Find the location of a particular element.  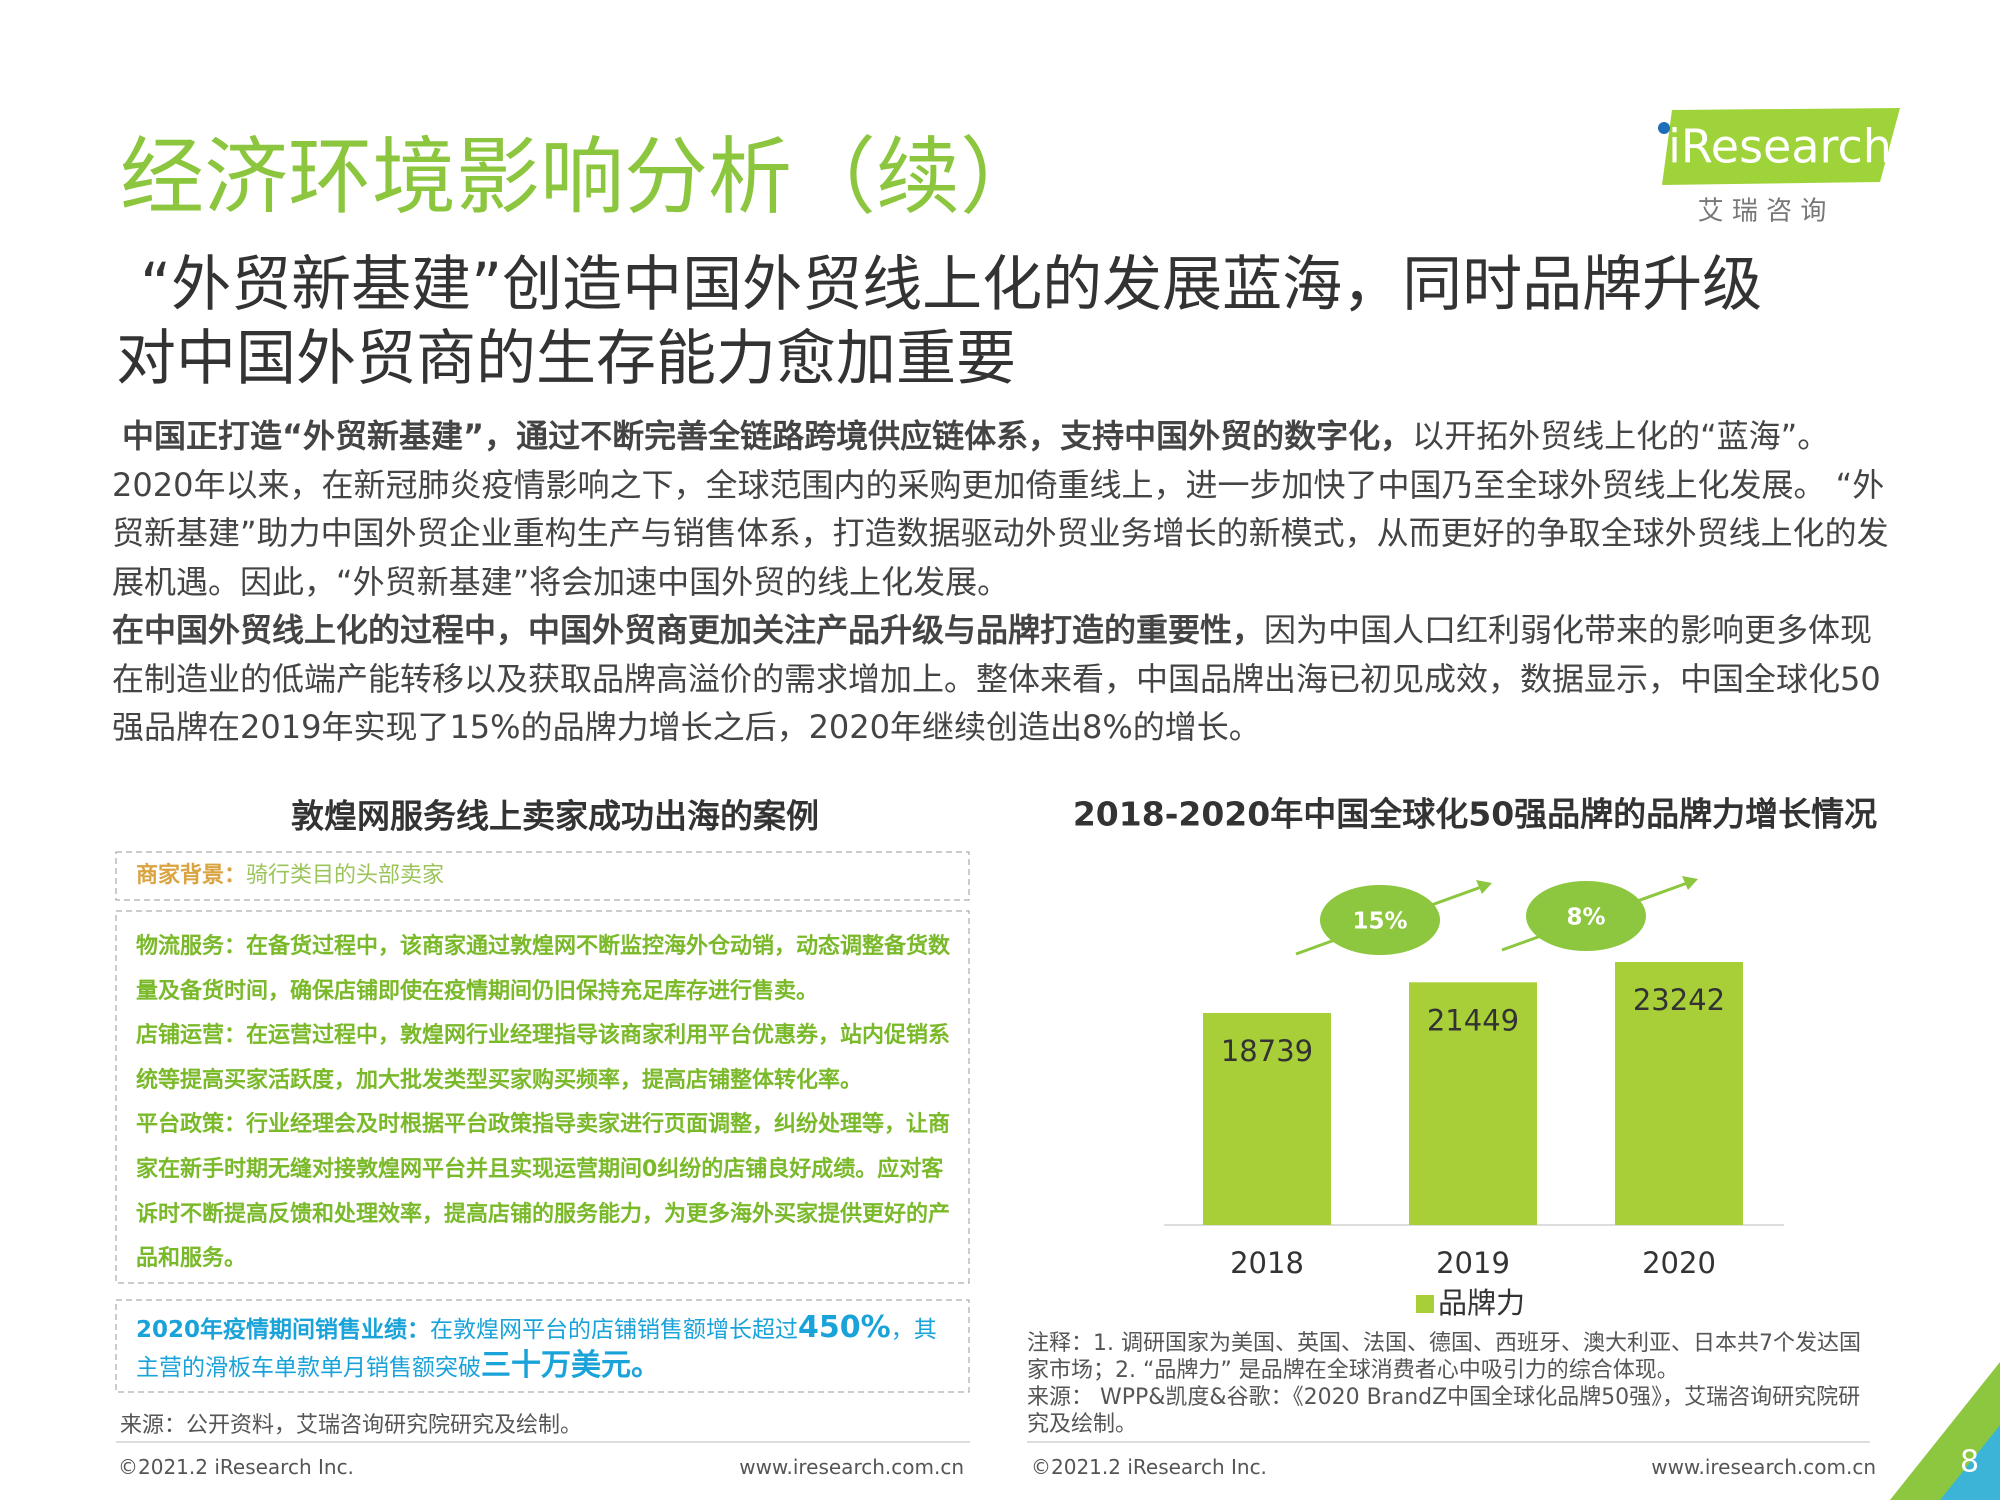

highlight: 三十万美元。 is located at coordinates (571, 1365).